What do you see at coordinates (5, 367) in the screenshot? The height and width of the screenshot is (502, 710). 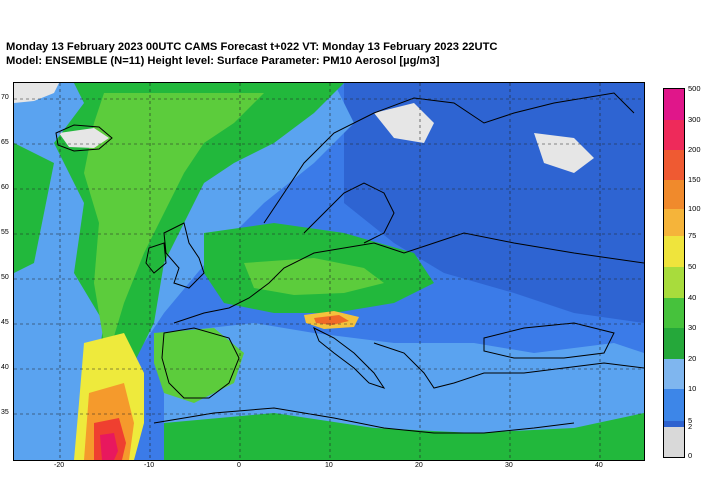 I see `lat-label-40: 40` at bounding box center [5, 367].